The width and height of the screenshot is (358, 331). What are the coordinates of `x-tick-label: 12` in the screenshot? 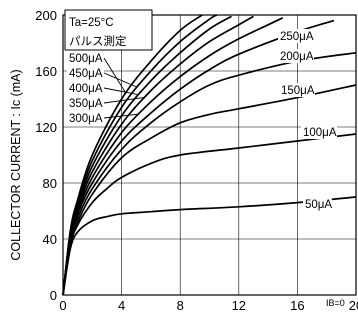 It's located at (239, 305).